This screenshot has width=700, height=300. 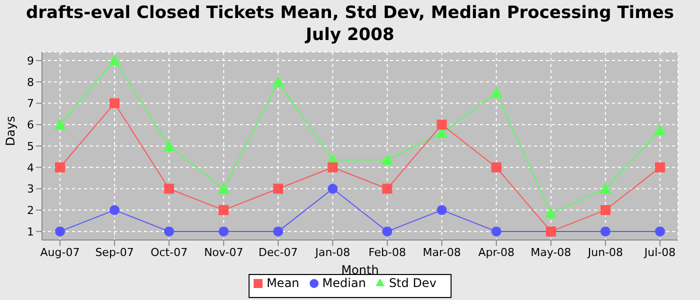 What do you see at coordinates (278, 252) in the screenshot?
I see `x-tick-label: Dec-07` at bounding box center [278, 252].